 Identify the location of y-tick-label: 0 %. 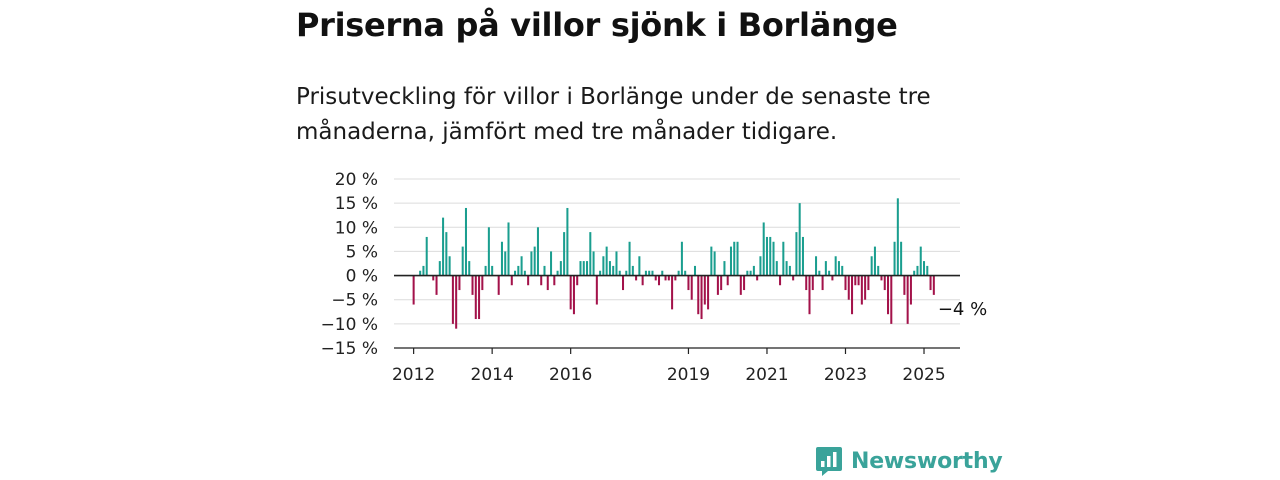
(362, 277).